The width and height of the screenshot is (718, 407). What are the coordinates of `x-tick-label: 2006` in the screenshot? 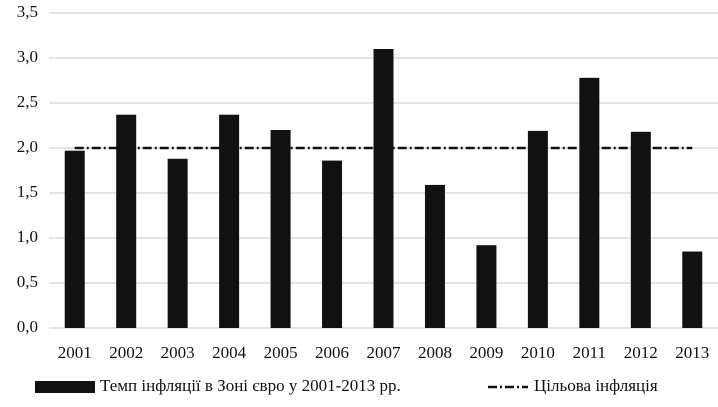 It's located at (332, 352).